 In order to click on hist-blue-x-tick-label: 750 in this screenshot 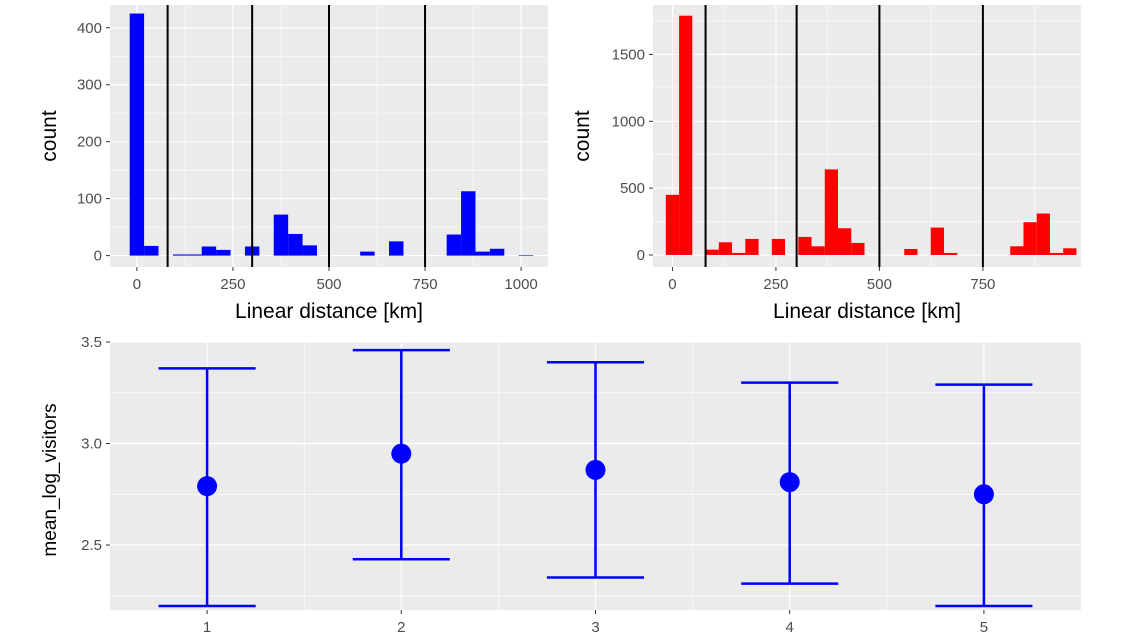, I will do `click(425, 284)`.